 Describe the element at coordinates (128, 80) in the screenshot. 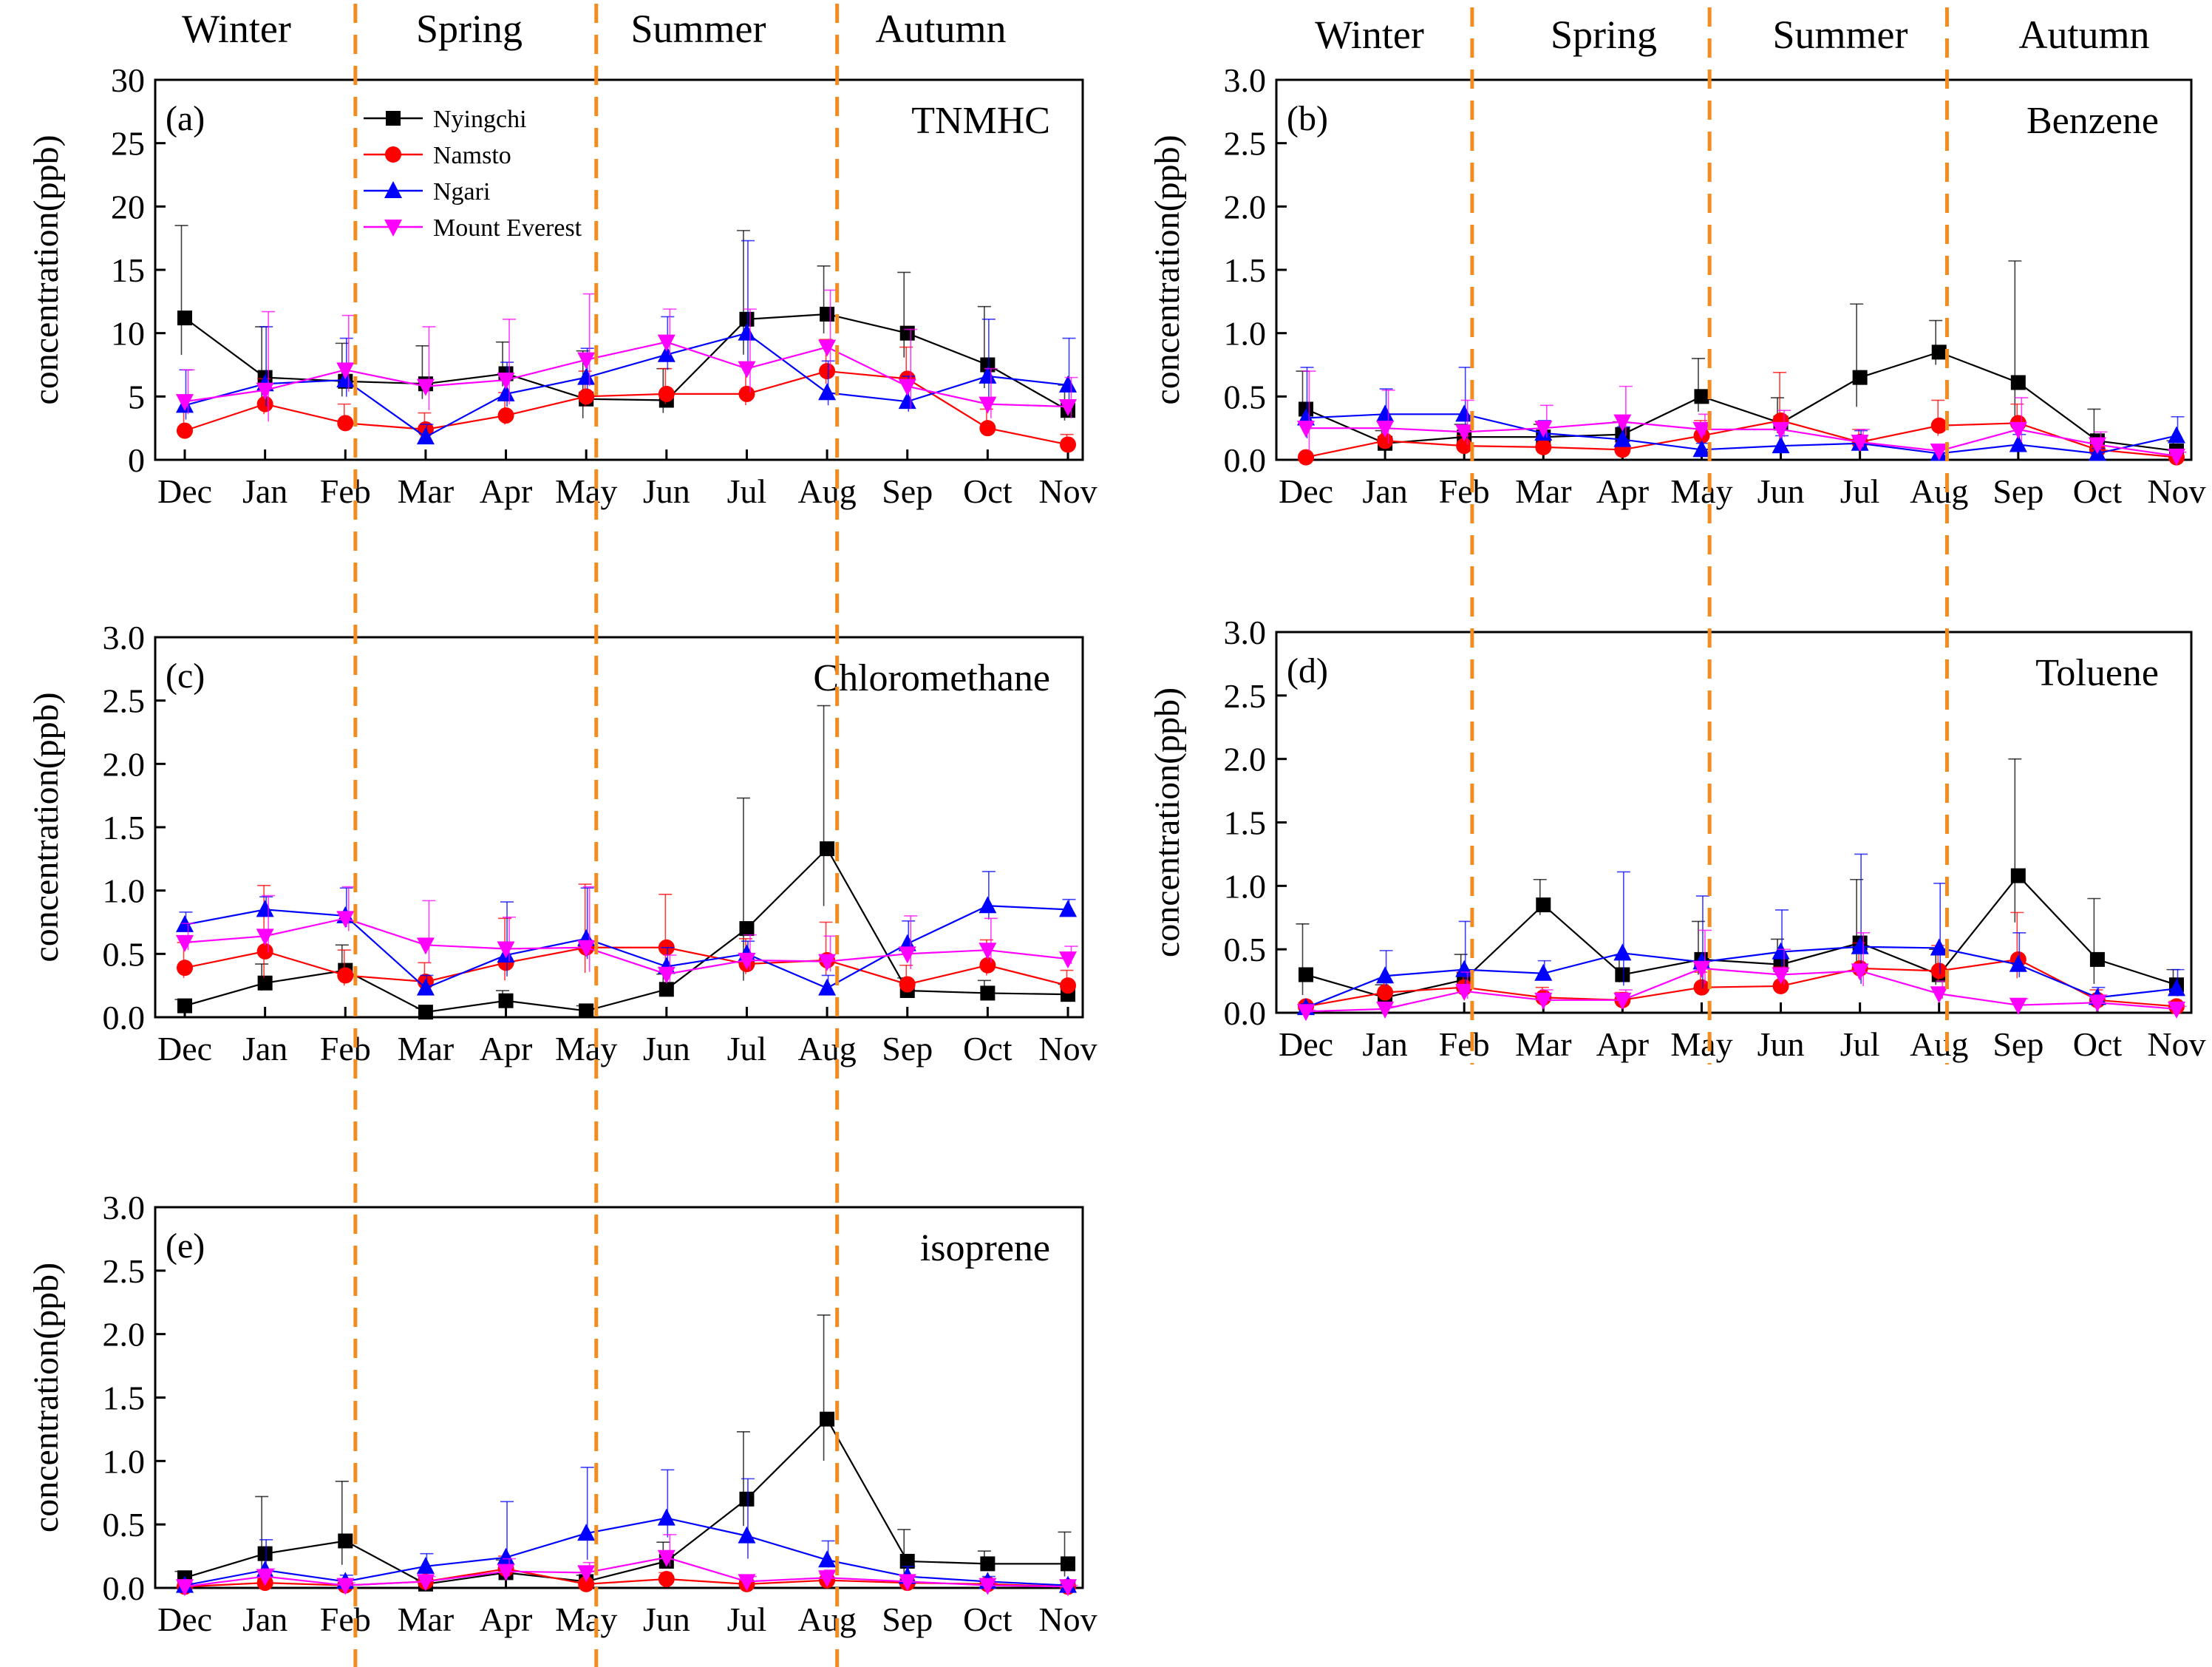

I see `y-tick-label: 30` at that location.